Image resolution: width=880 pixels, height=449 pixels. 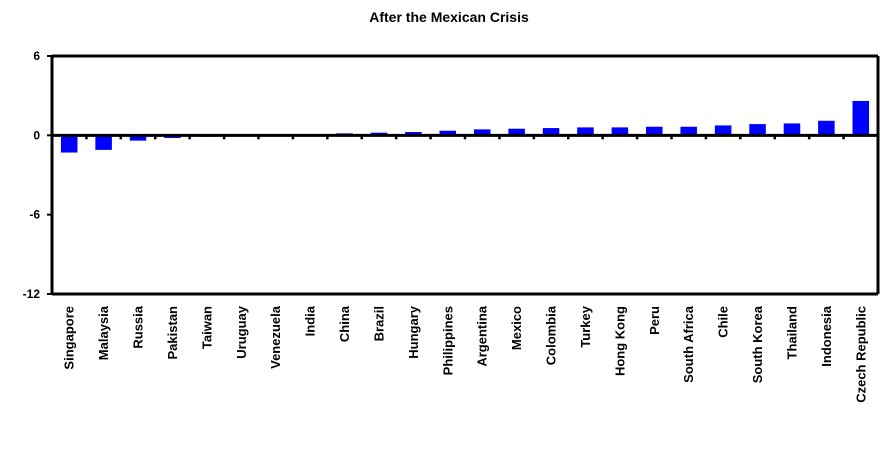 What do you see at coordinates (69, 338) in the screenshot?
I see `category-label: Singapore` at bounding box center [69, 338].